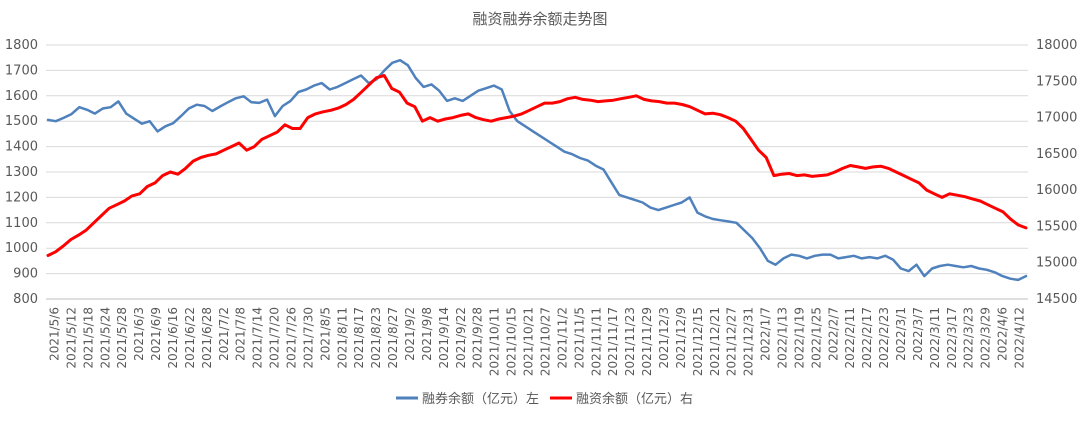 The image size is (1080, 421). What do you see at coordinates (224, 334) in the screenshot?
I see `x-tick-label: 2021/7/2` at bounding box center [224, 334].